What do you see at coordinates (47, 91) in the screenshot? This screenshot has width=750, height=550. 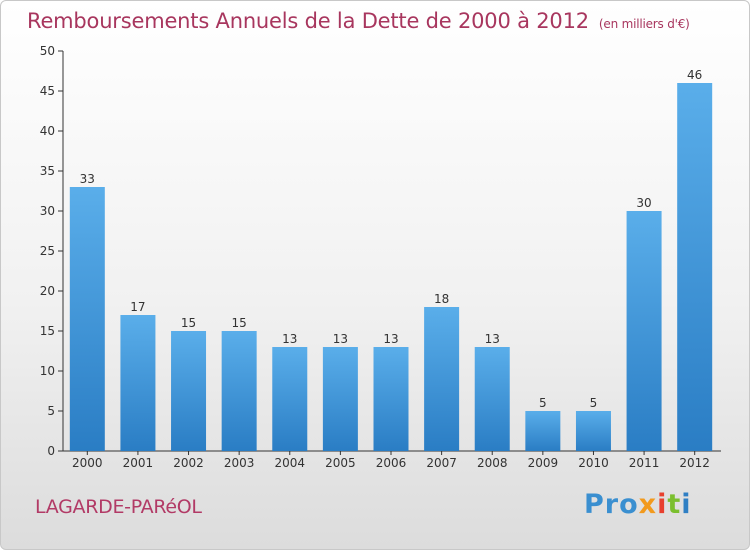 I see `y-tick-label: 45` at bounding box center [47, 91].